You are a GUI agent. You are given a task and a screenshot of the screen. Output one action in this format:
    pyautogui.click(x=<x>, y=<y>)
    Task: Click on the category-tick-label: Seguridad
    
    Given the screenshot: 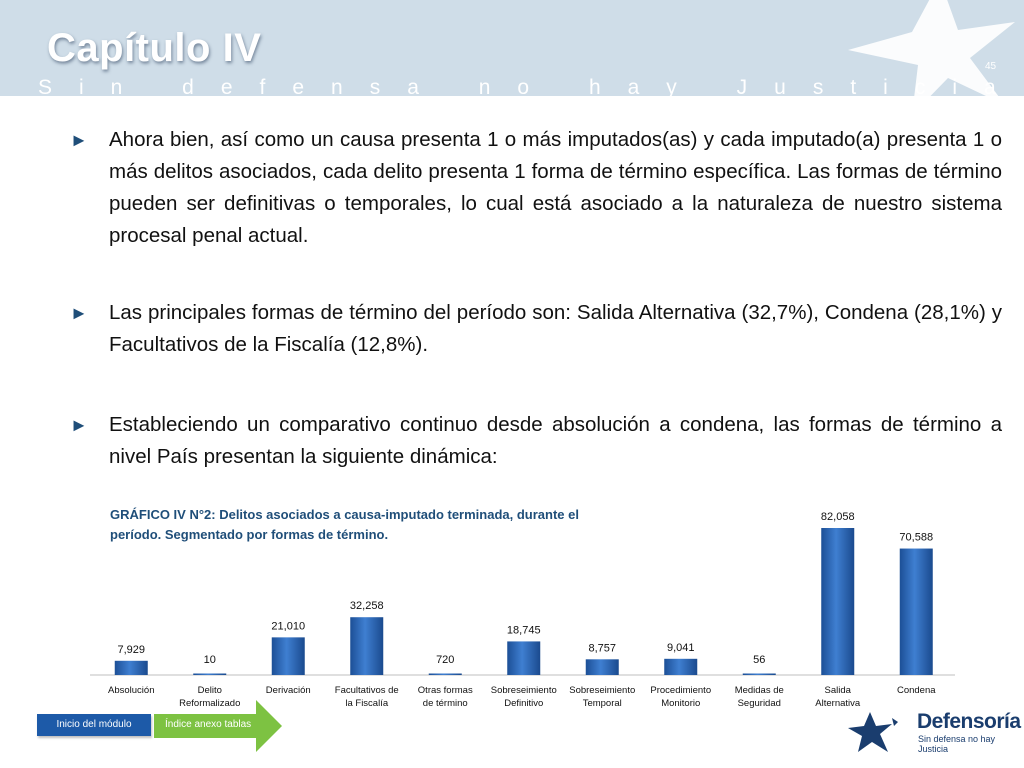 What is the action you would take?
    pyautogui.click(x=759, y=703)
    